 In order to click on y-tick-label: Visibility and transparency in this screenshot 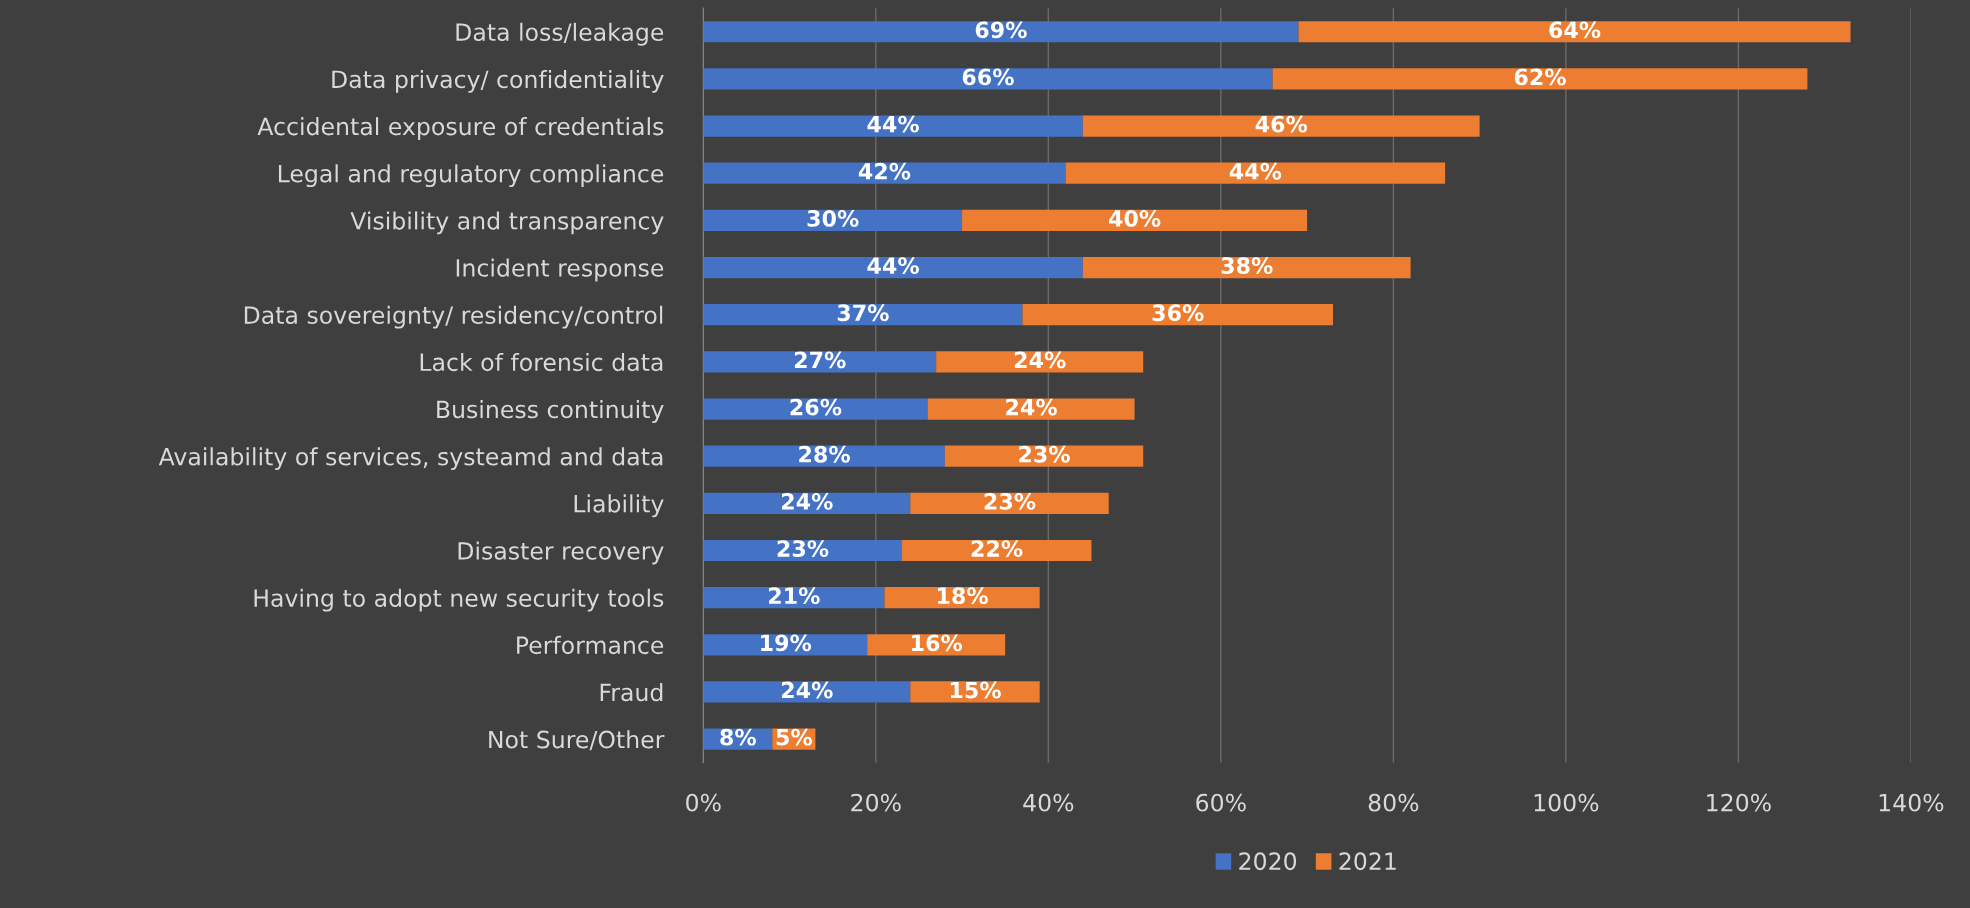, I will do `click(507, 223)`.